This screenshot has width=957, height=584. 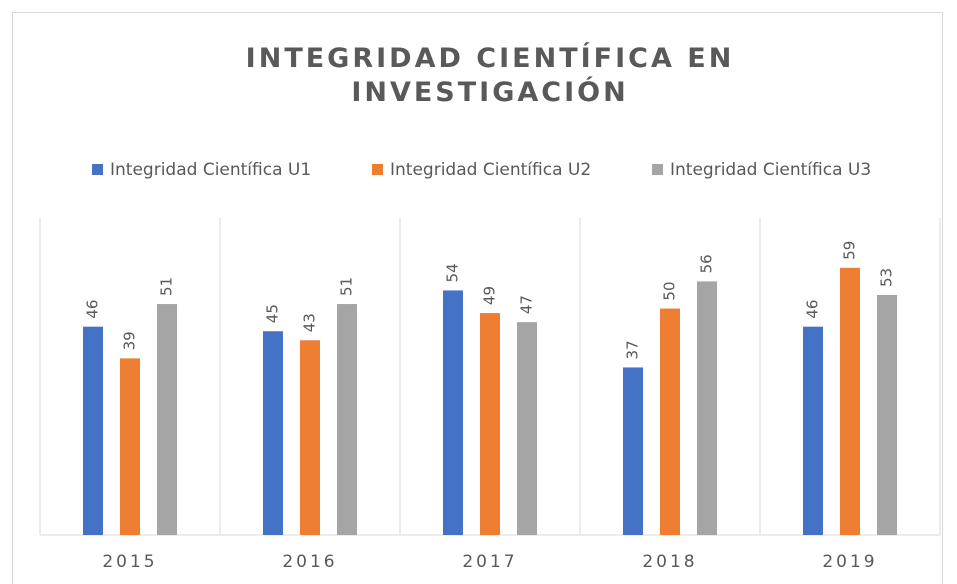 What do you see at coordinates (309, 562) in the screenshot?
I see `x-tick-label: 2016` at bounding box center [309, 562].